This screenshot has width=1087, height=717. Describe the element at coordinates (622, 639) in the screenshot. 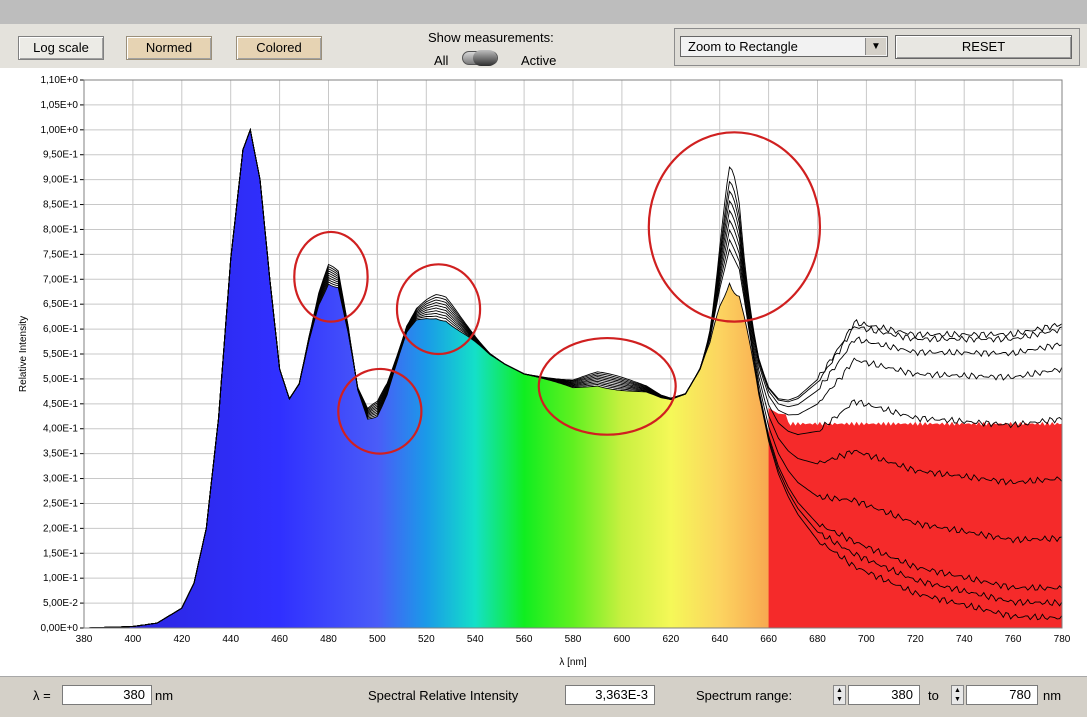

I see `x-tick-label: 600` at that location.